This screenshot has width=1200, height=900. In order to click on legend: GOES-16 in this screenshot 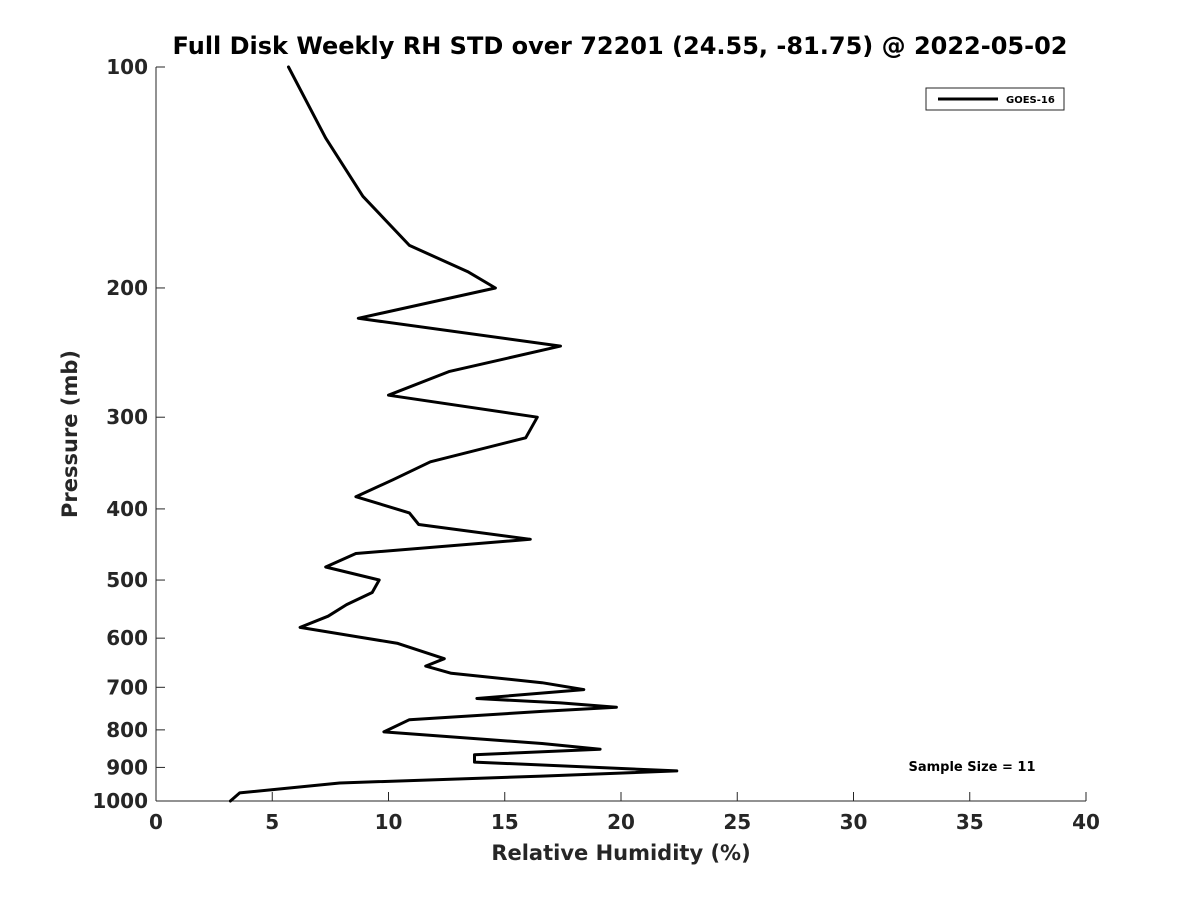, I will do `click(995, 99)`.